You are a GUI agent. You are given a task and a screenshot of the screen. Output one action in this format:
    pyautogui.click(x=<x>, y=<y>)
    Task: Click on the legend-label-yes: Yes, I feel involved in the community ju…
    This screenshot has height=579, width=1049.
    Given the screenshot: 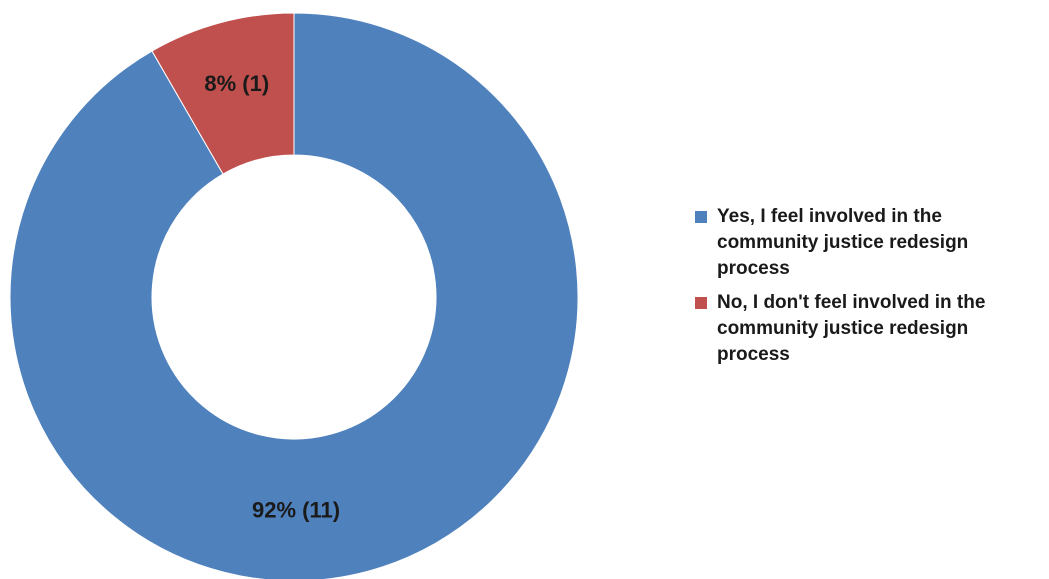 What is the action you would take?
    pyautogui.click(x=843, y=242)
    